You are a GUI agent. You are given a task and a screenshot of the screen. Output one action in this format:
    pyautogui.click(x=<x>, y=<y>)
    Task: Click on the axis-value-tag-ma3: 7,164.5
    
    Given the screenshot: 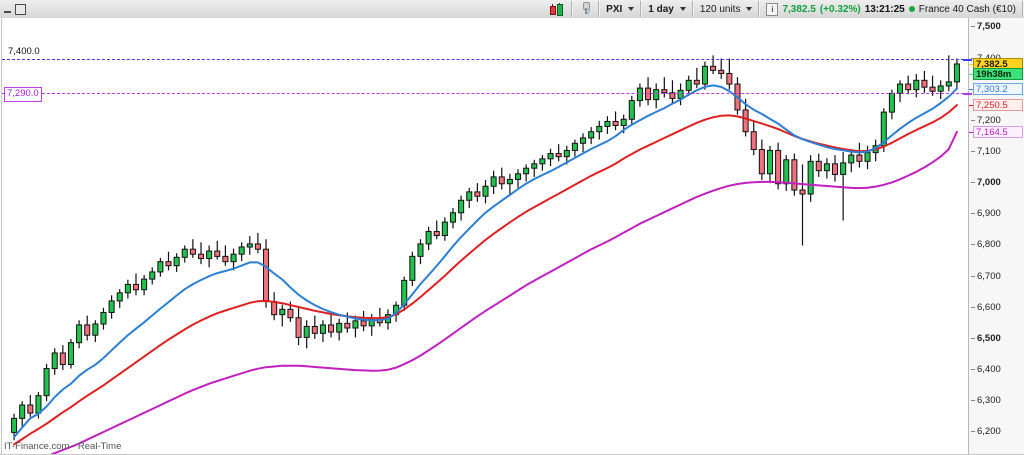 What is the action you would take?
    pyautogui.click(x=998, y=131)
    